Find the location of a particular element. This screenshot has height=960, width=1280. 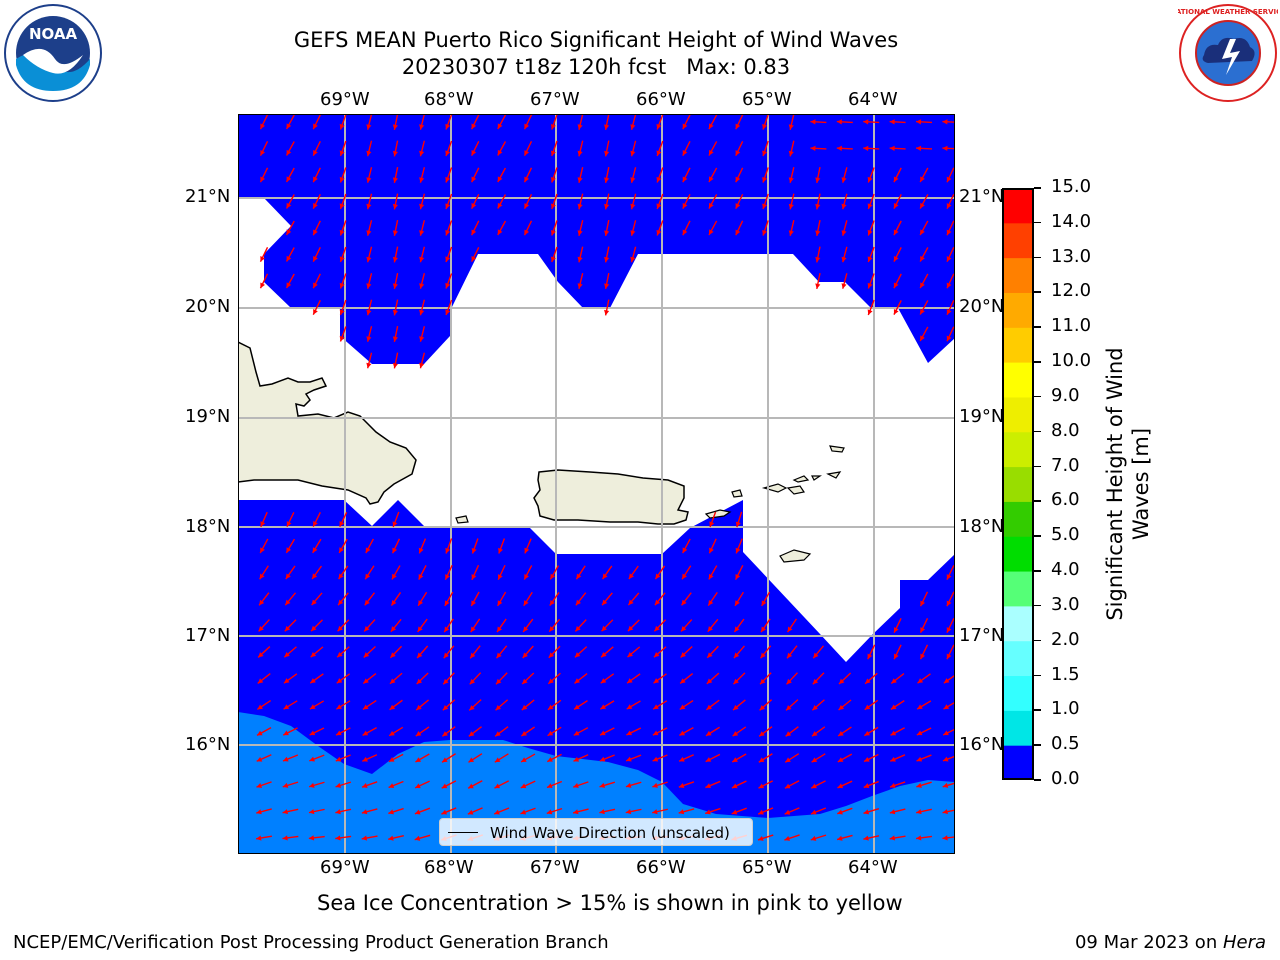

vieques-island-land is located at coordinates (718, 514).